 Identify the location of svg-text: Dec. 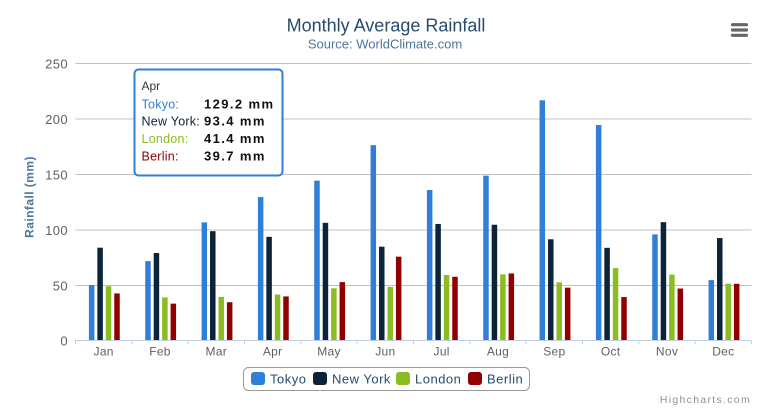
(723, 352).